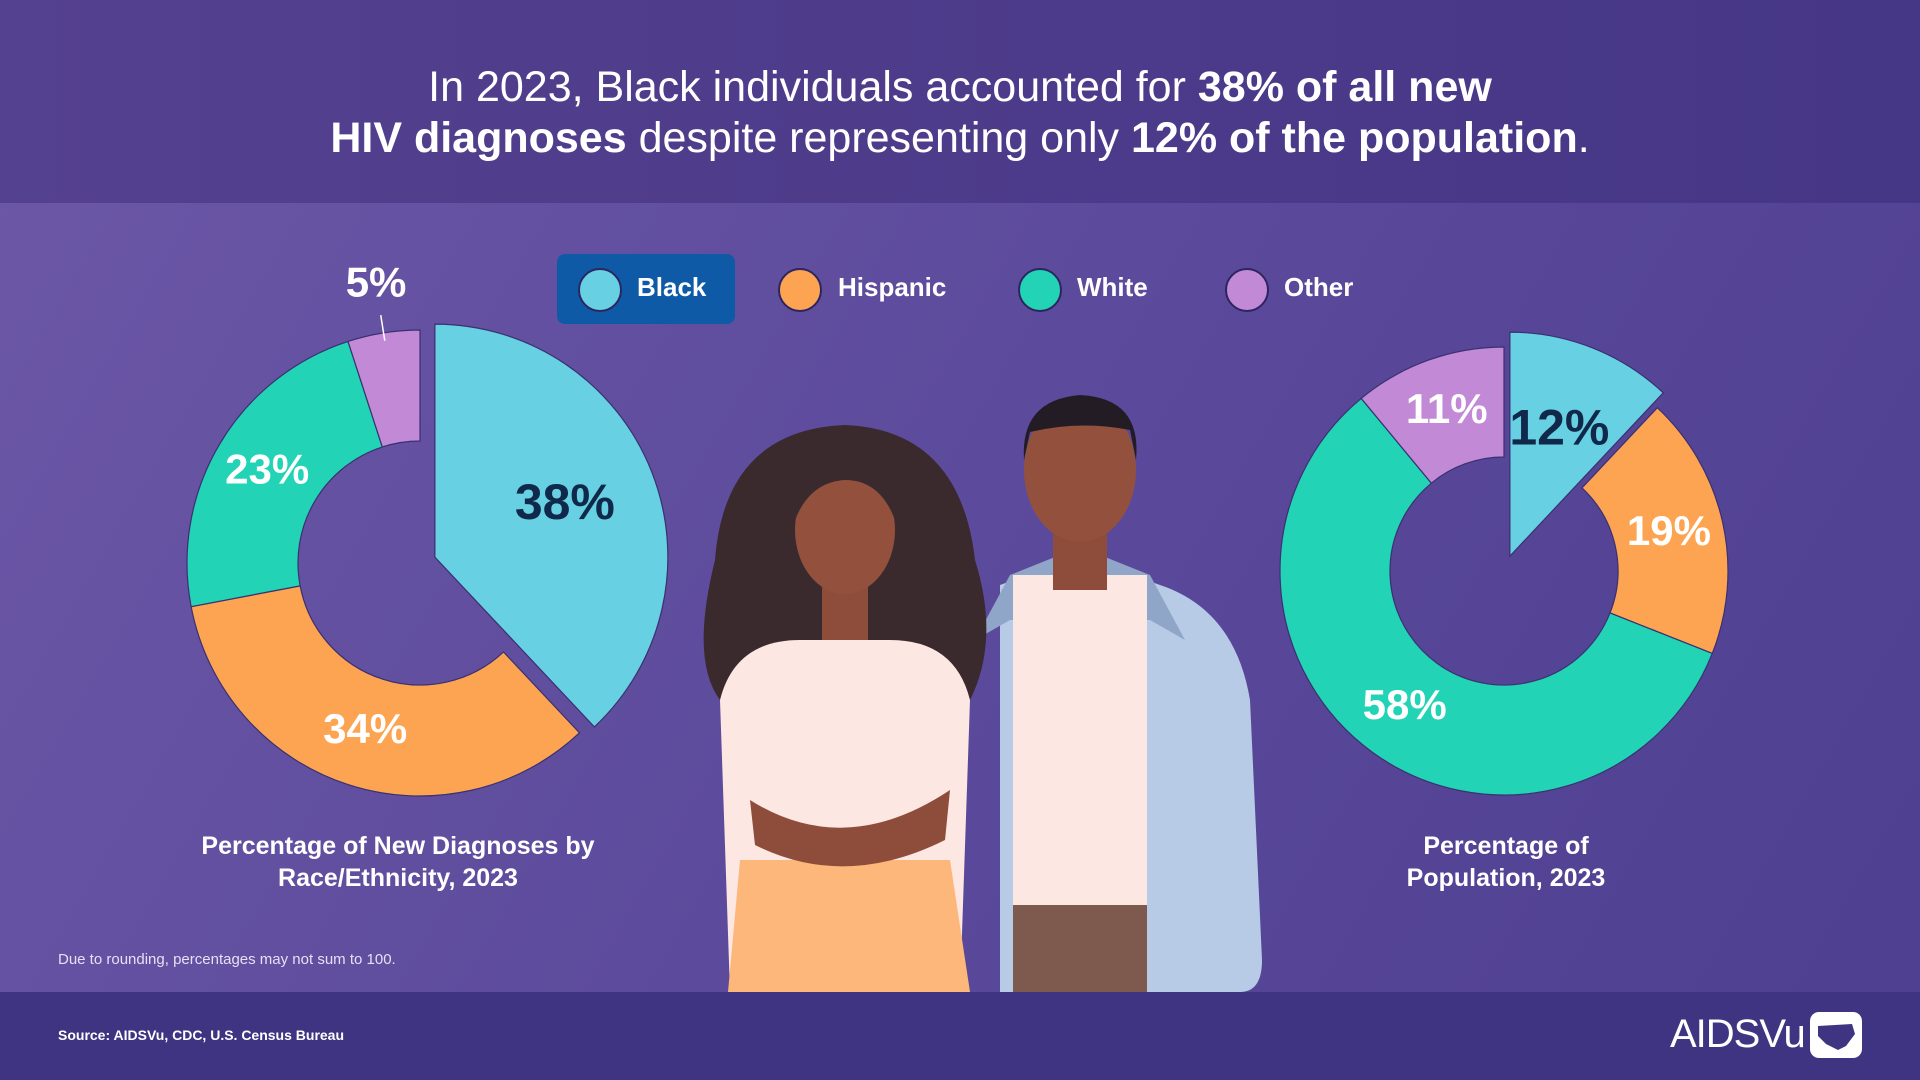  What do you see at coordinates (565, 502) in the screenshot?
I see `data-label: 38%` at bounding box center [565, 502].